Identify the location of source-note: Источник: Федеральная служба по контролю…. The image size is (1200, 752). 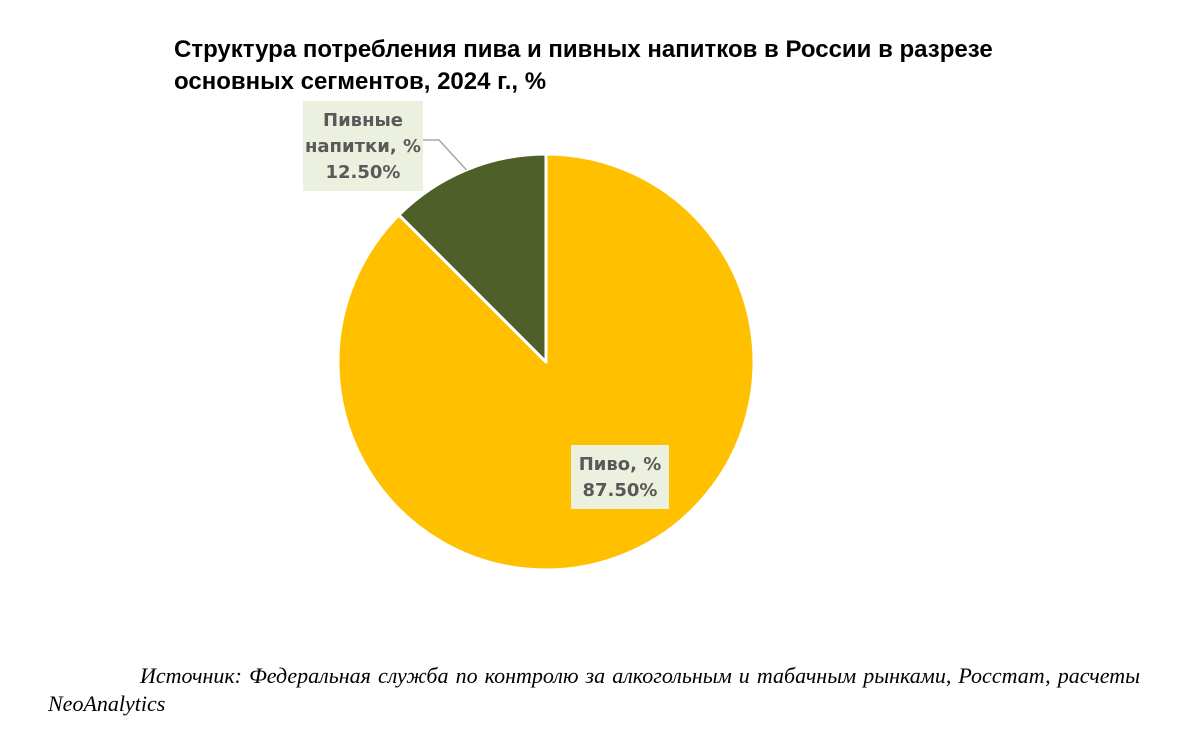
(594, 689).